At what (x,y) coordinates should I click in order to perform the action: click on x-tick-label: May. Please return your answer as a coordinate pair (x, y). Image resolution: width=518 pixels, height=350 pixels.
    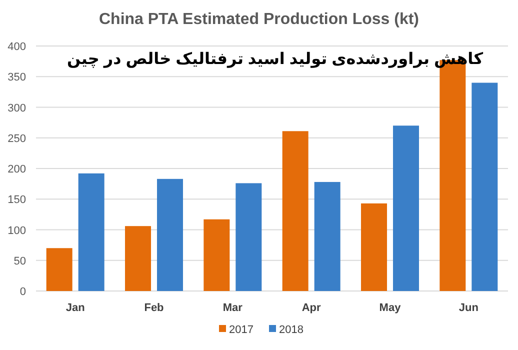
    Looking at the image, I should click on (390, 308).